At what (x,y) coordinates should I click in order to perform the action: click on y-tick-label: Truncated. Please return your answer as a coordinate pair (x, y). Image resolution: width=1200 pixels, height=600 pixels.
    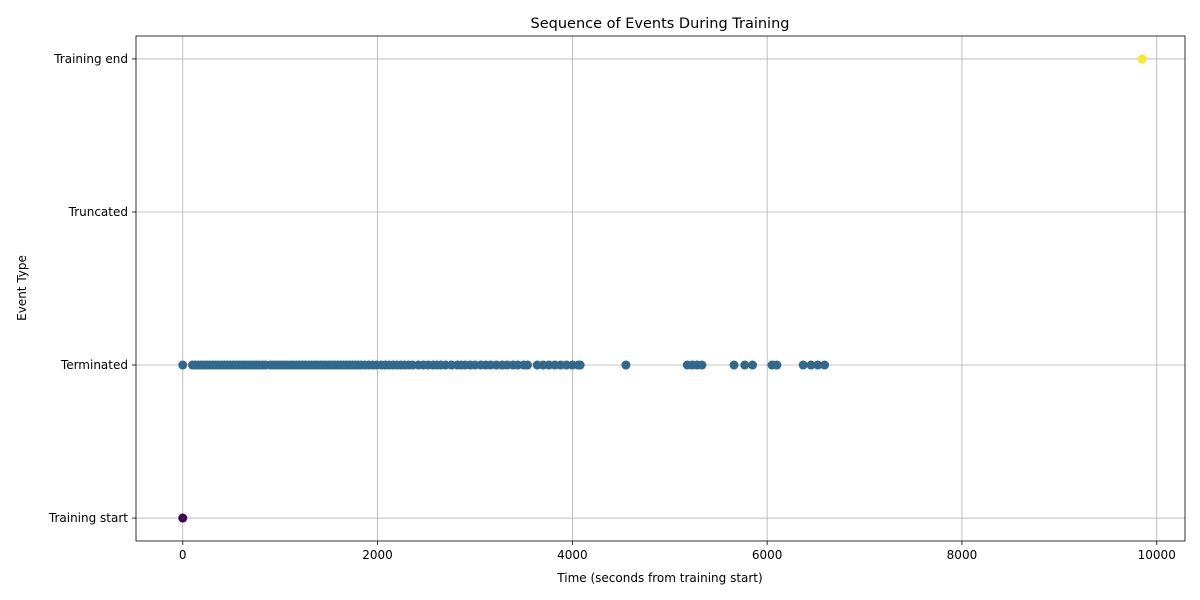
    Looking at the image, I should click on (98, 212).